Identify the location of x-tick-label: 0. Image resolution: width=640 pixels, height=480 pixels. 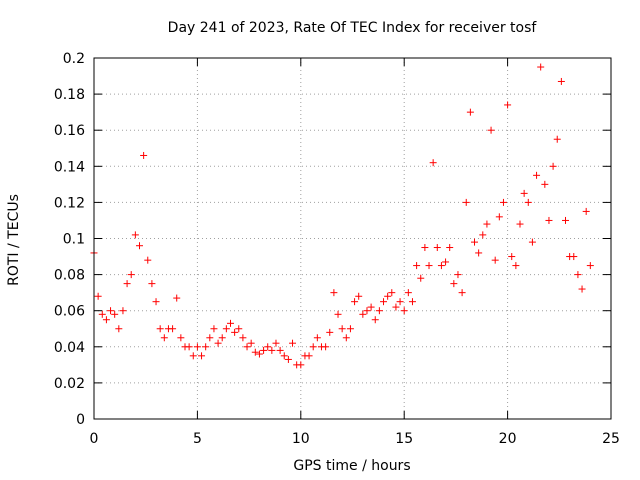
(94, 439).